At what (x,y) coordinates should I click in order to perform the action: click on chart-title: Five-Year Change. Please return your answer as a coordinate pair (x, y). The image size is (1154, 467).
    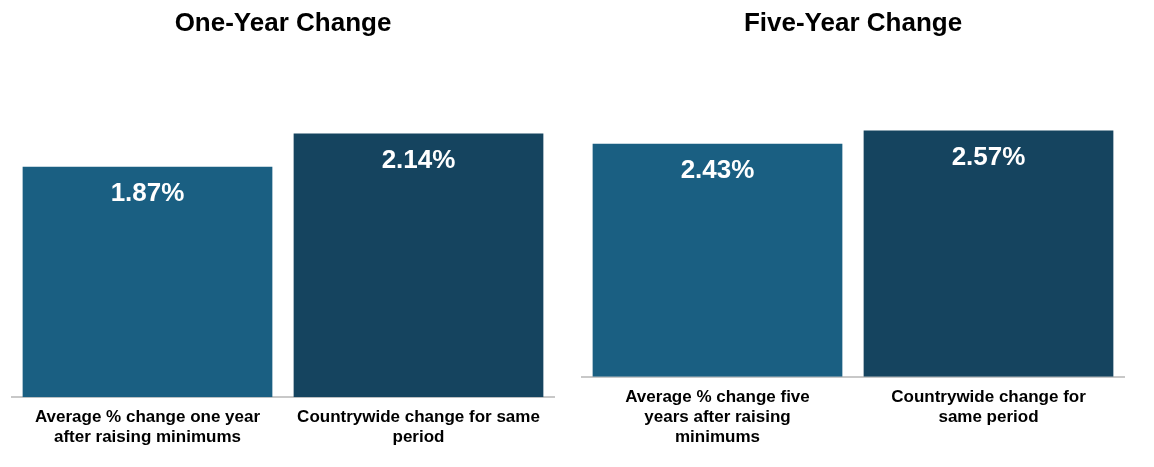
    Looking at the image, I should click on (853, 21).